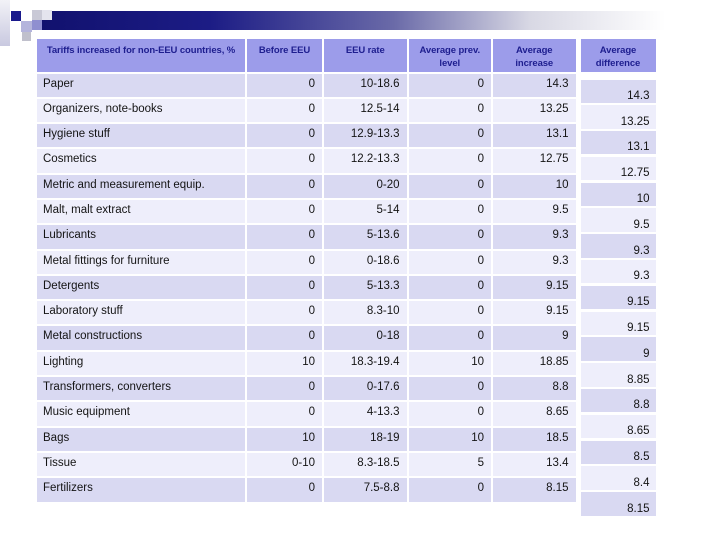 This screenshot has height=540, width=720. Describe the element at coordinates (618, 323) in the screenshot. I see `cell-avg-difference: 9.15` at that location.